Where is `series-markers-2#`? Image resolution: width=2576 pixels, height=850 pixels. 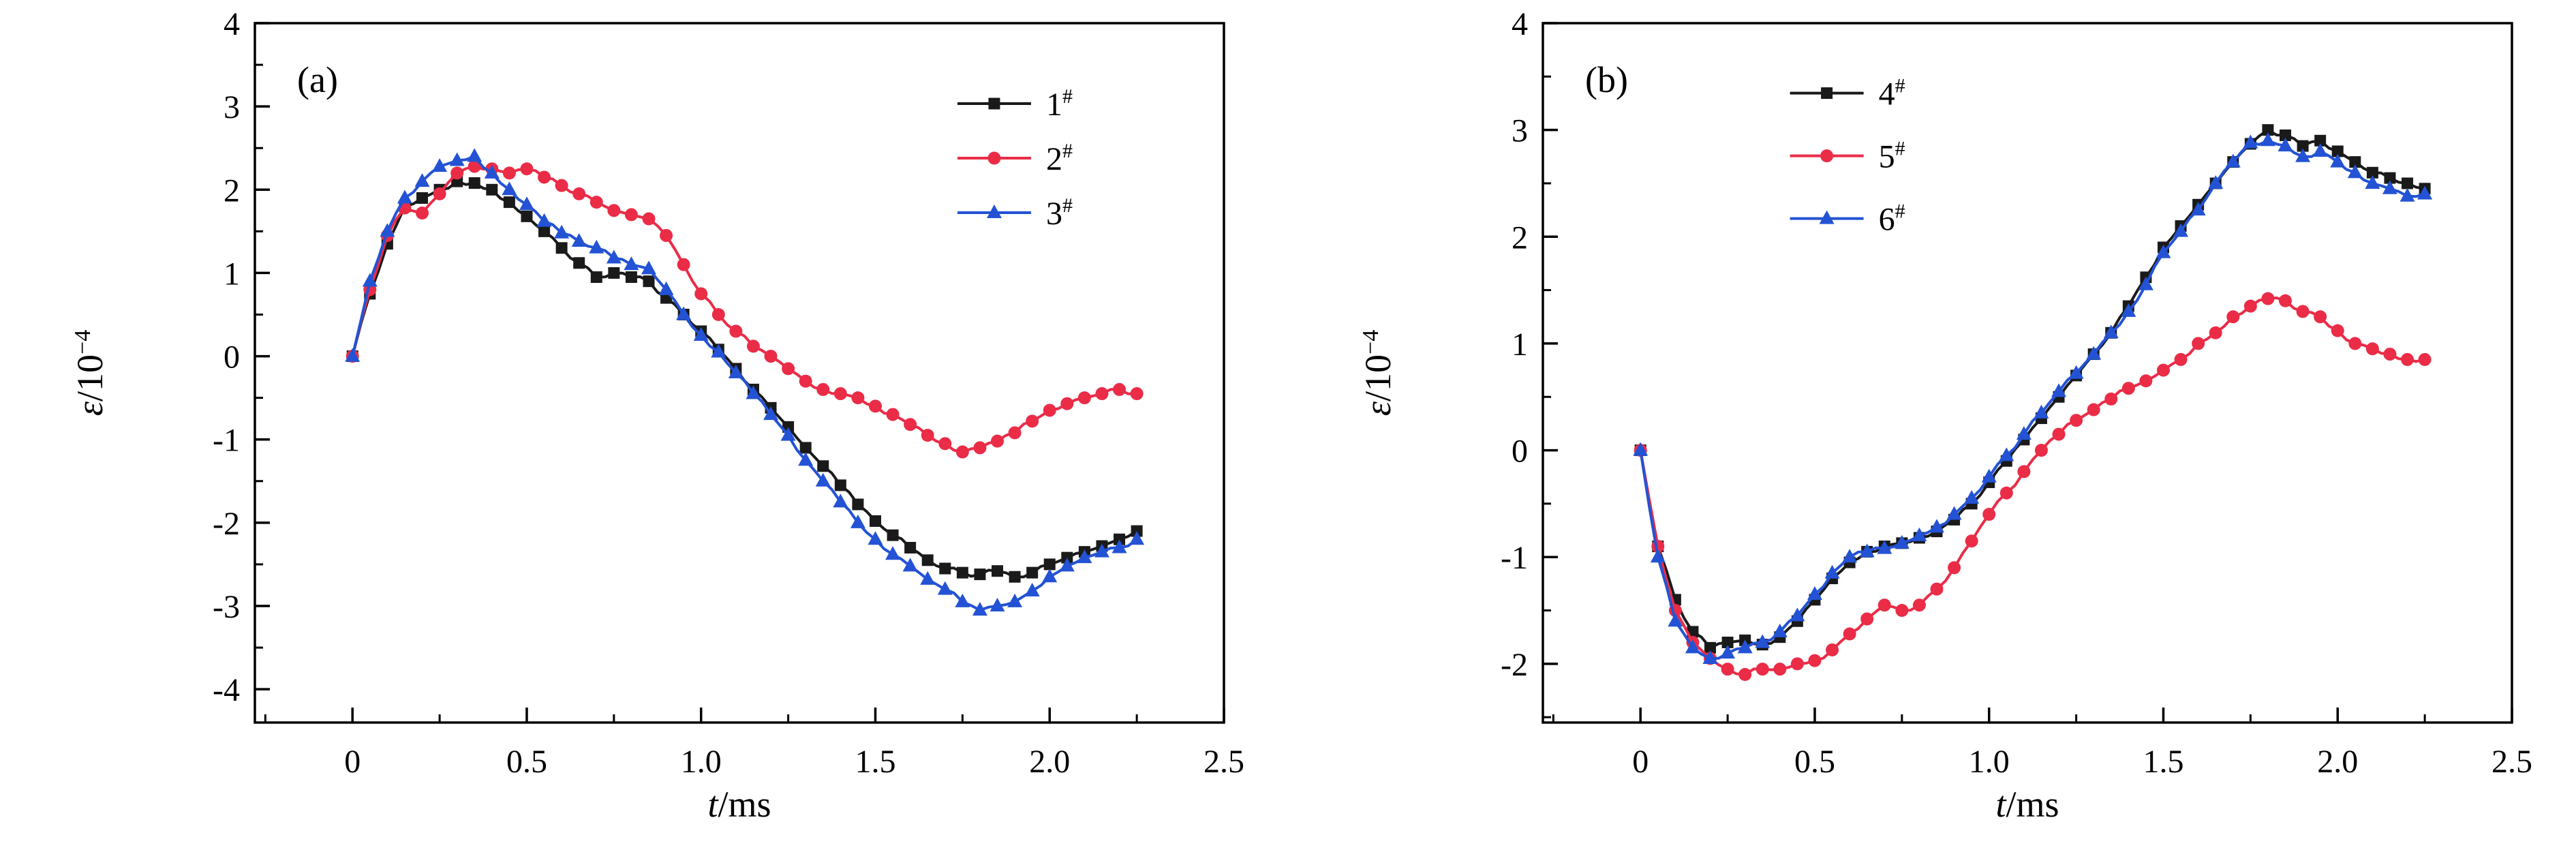
series-markers-2# is located at coordinates (745, 309).